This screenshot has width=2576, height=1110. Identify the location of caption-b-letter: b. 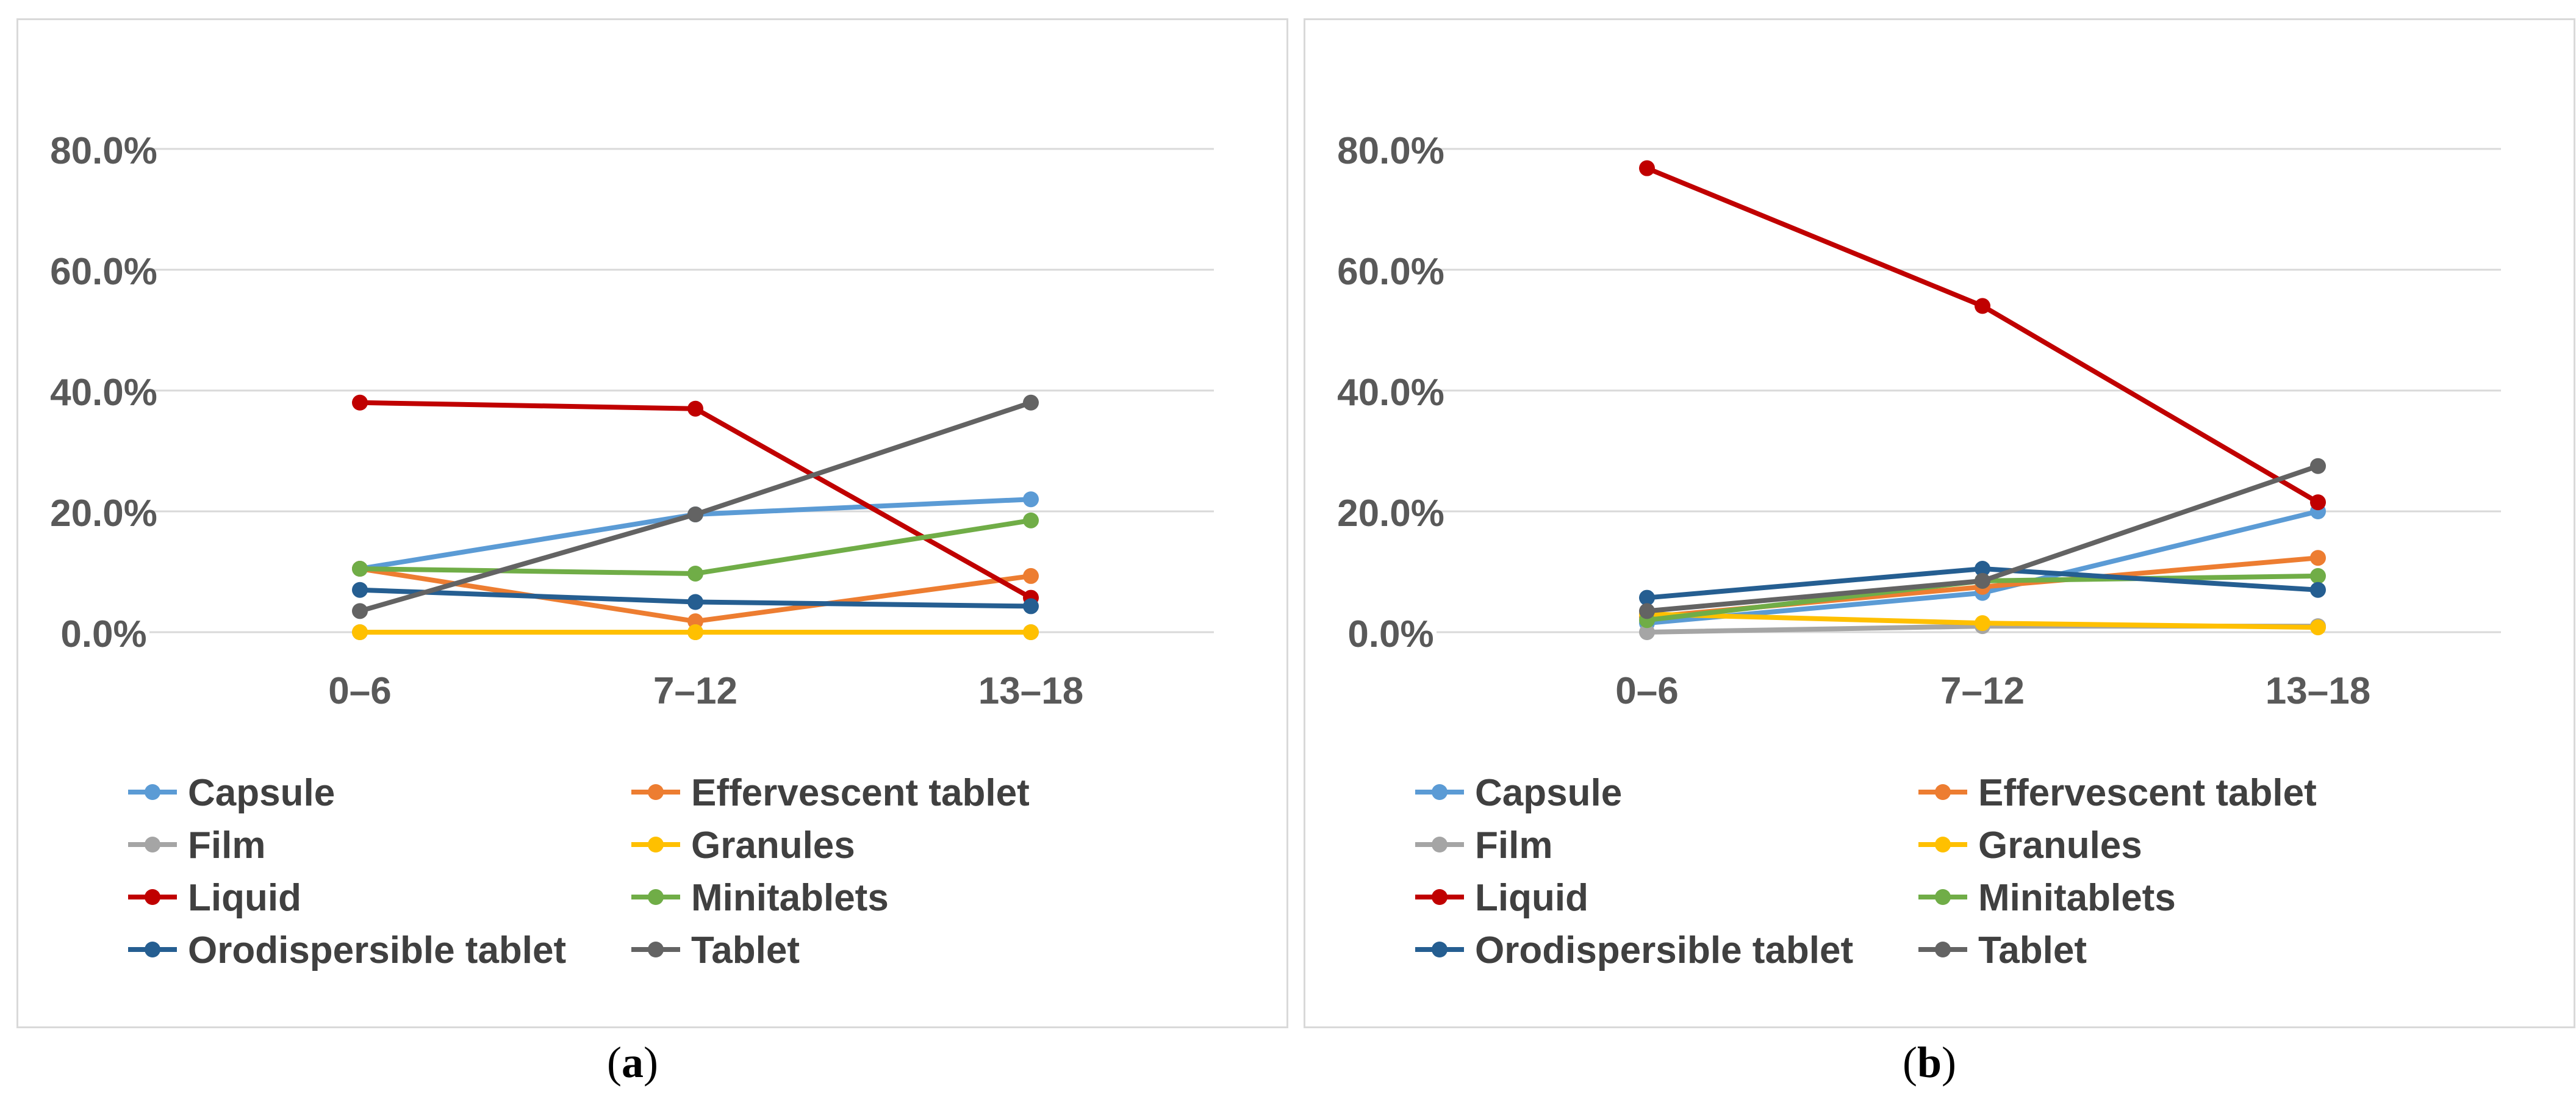
(1930, 1062).